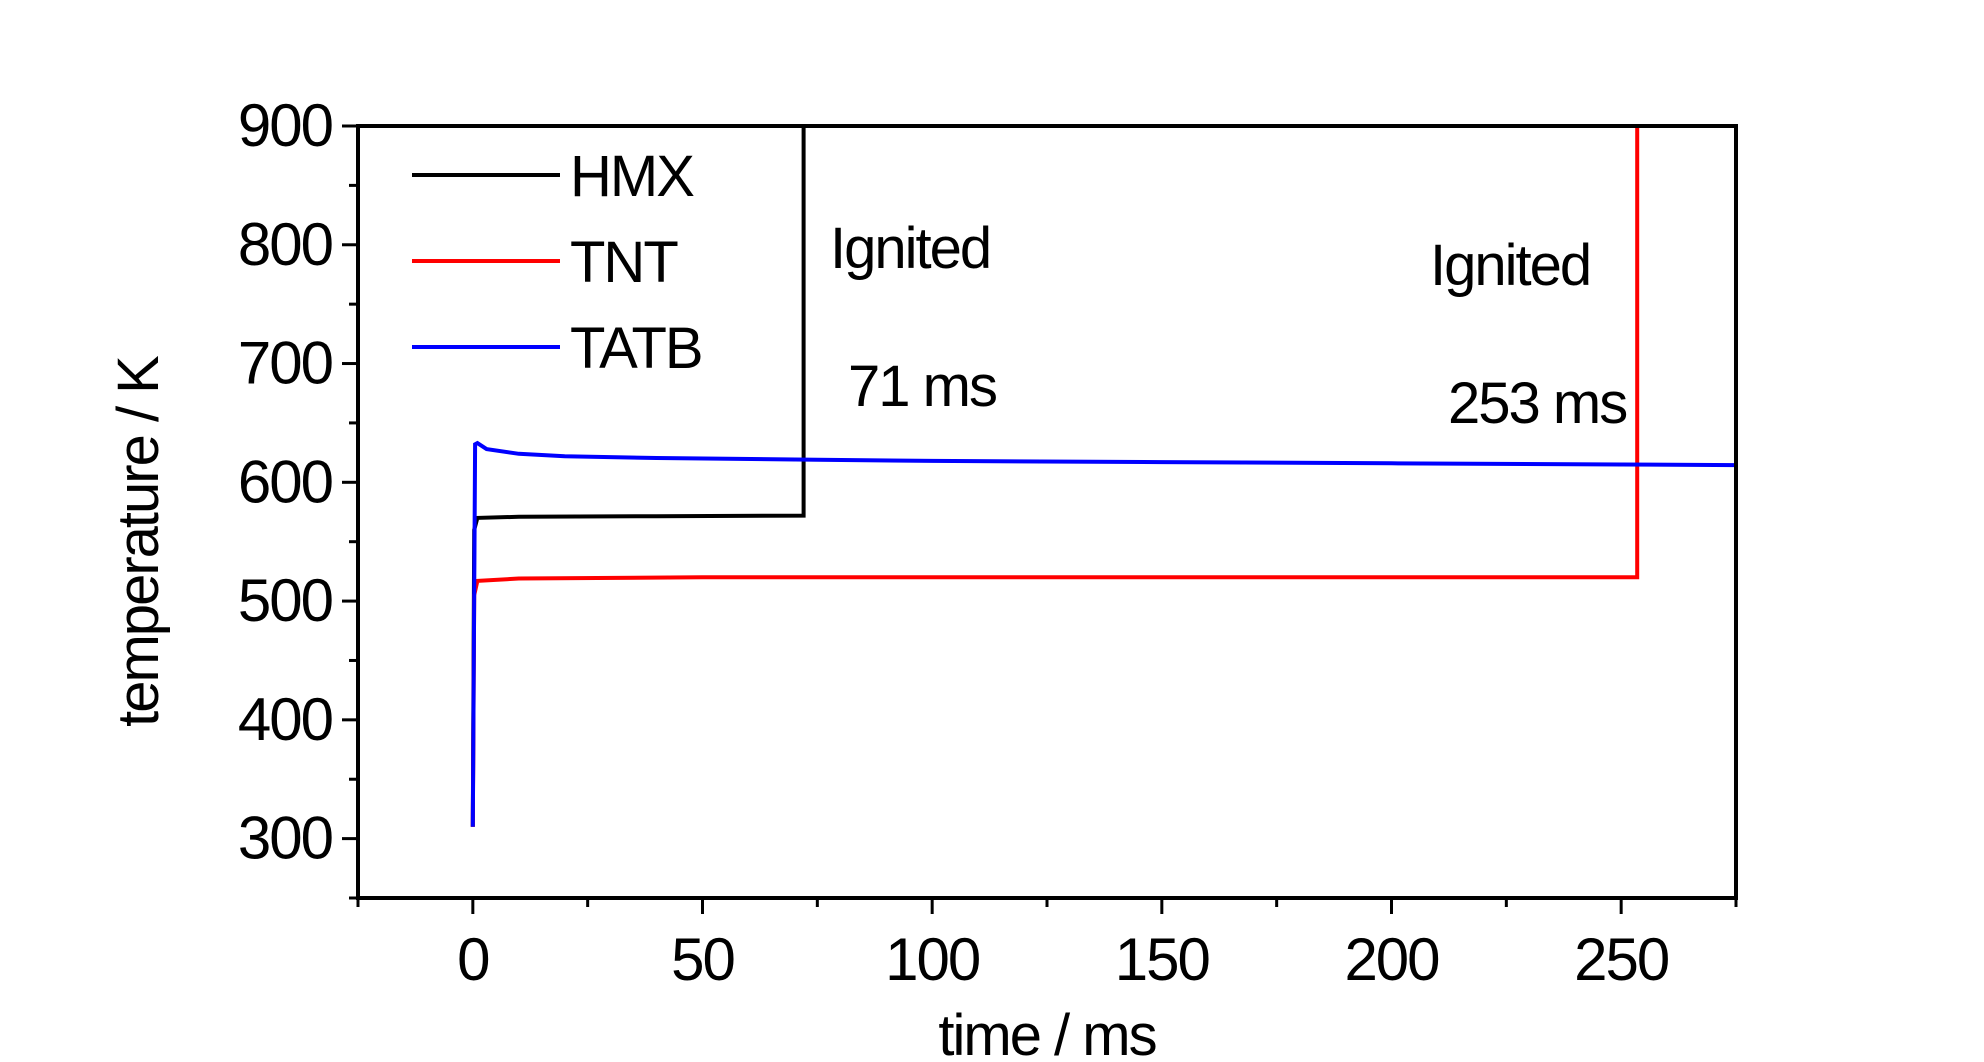 This screenshot has height=1062, width=1984. Describe the element at coordinates (1621, 959) in the screenshot. I see `x-tick-label: 250` at that location.